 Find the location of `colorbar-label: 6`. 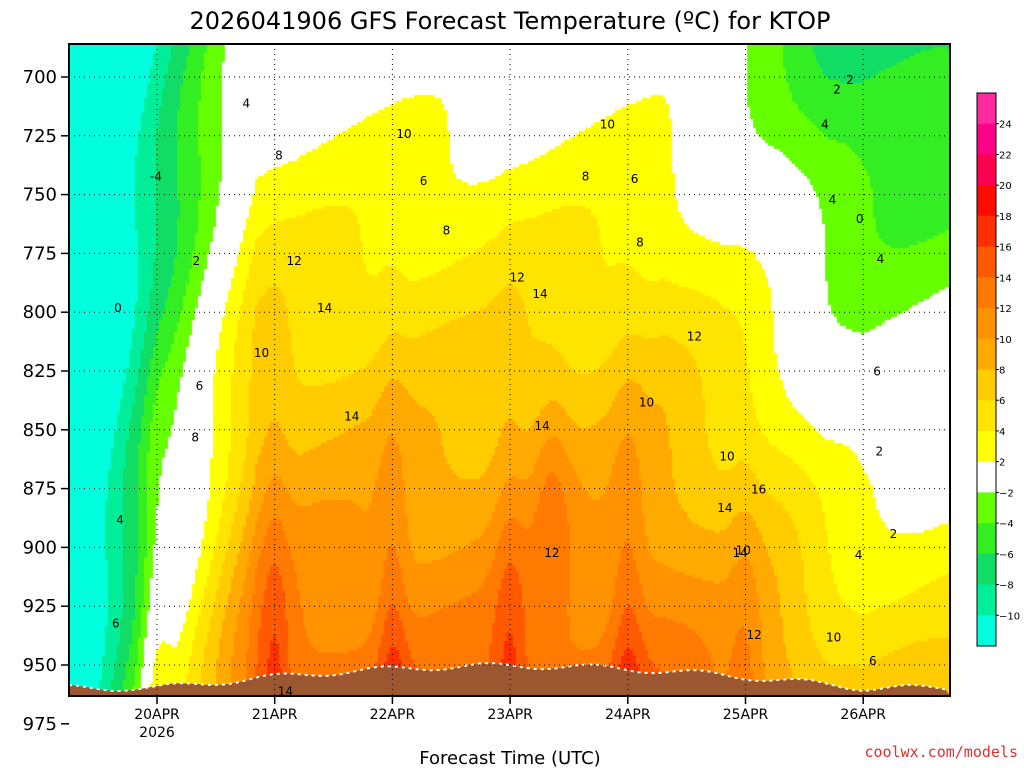

colorbar-label: 6 is located at coordinates (1002, 401).